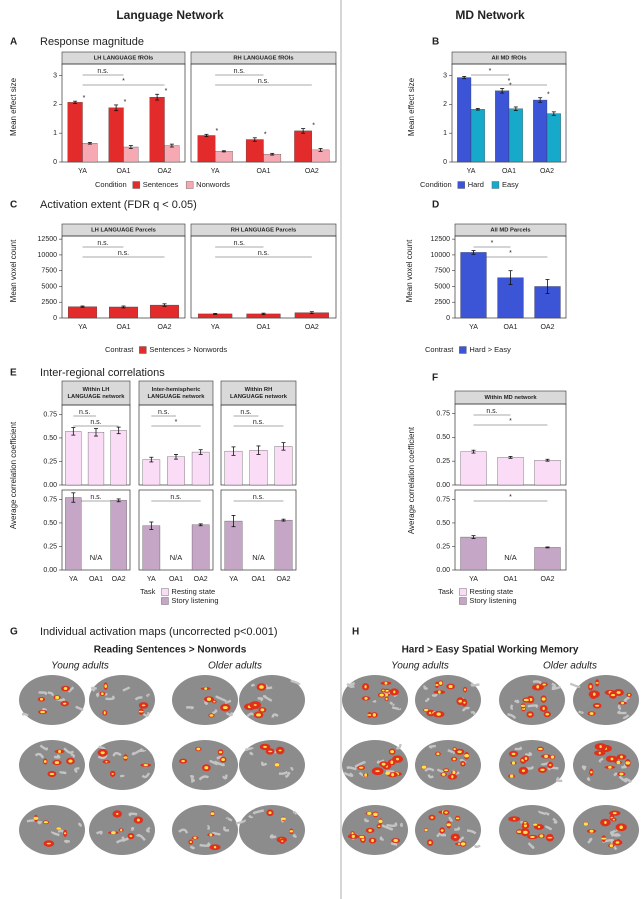  What do you see at coordinates (445, 133) in the screenshot?
I see `y-tick-label: 1` at bounding box center [445, 133].